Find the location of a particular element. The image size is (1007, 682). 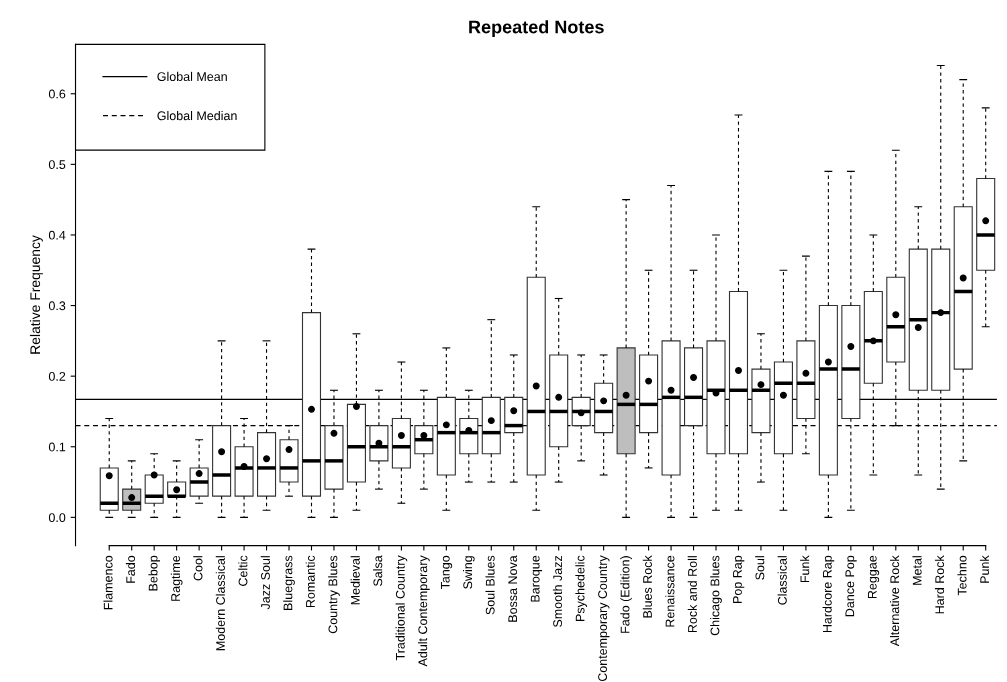

legend-label: Global Mean is located at coordinates (192, 76).